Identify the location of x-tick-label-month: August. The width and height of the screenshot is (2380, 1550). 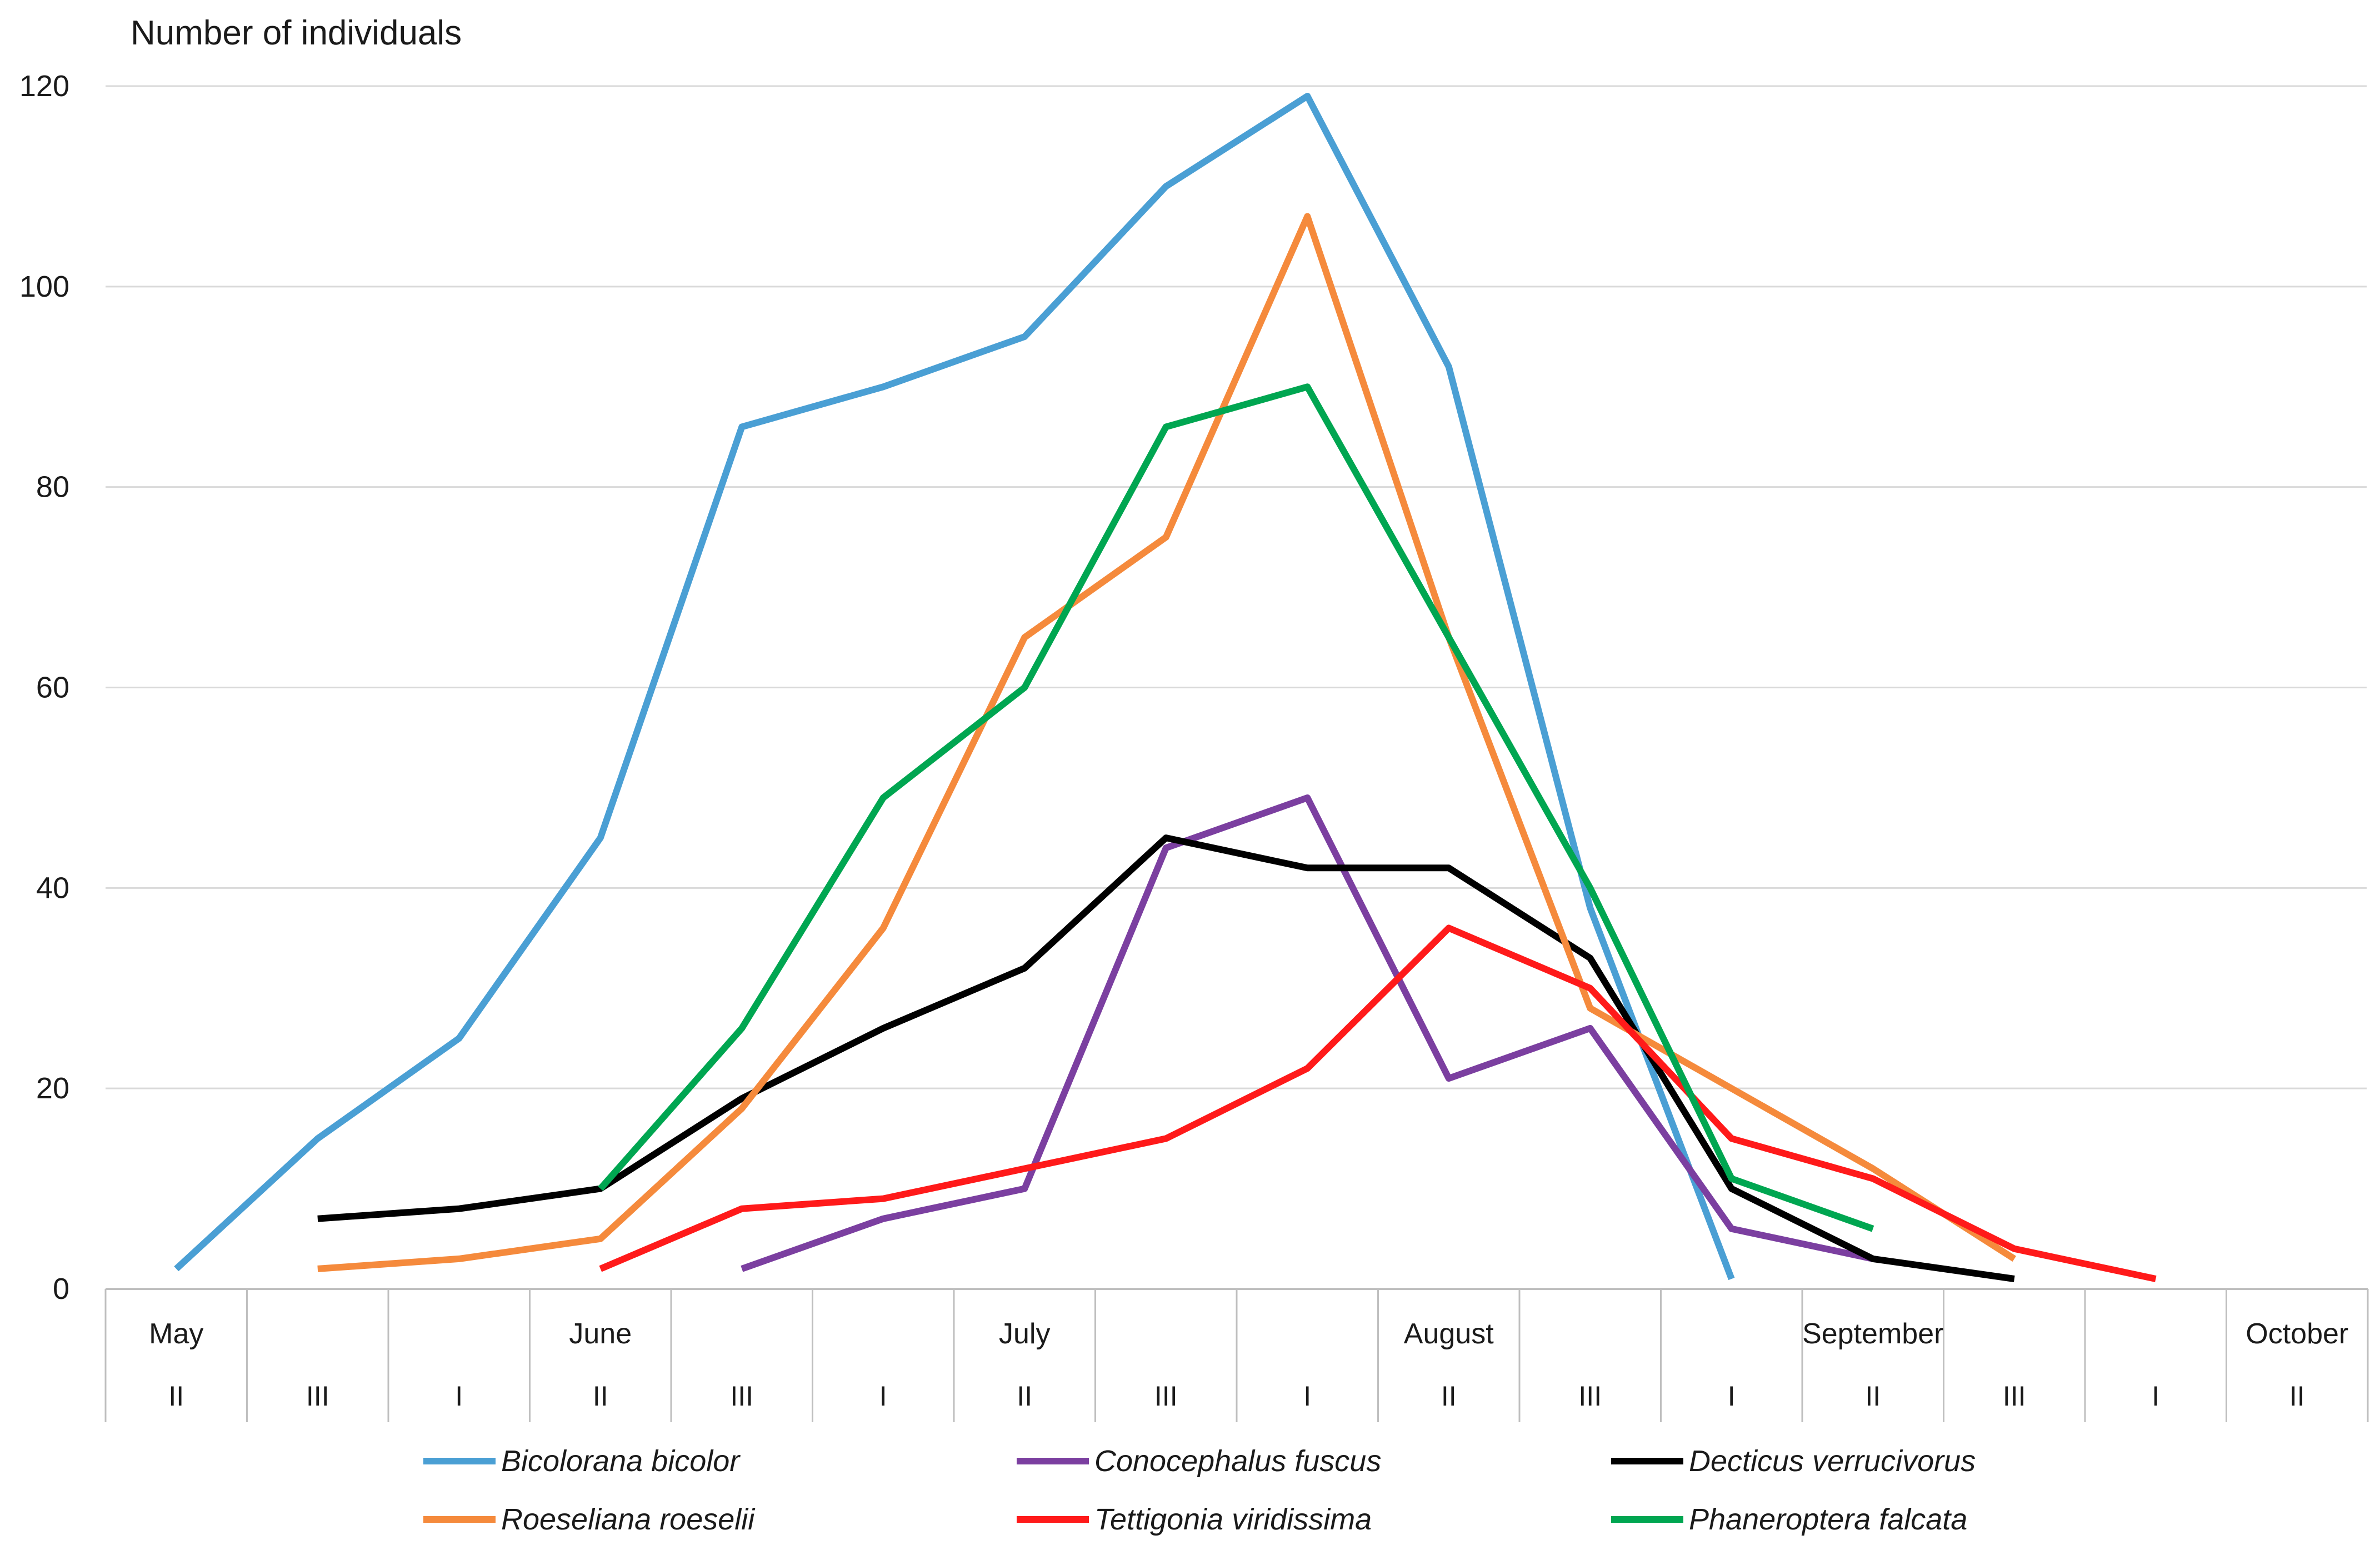
(1449, 1334).